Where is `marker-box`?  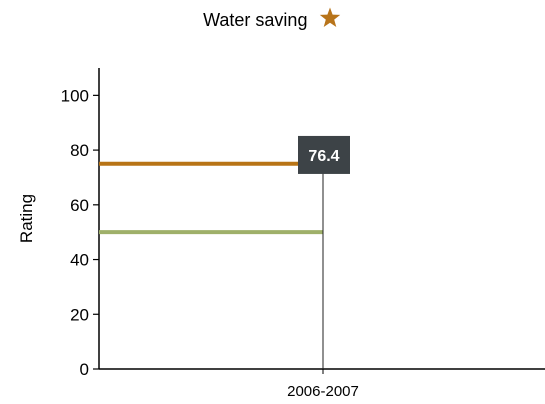 marker-box is located at coordinates (324, 154).